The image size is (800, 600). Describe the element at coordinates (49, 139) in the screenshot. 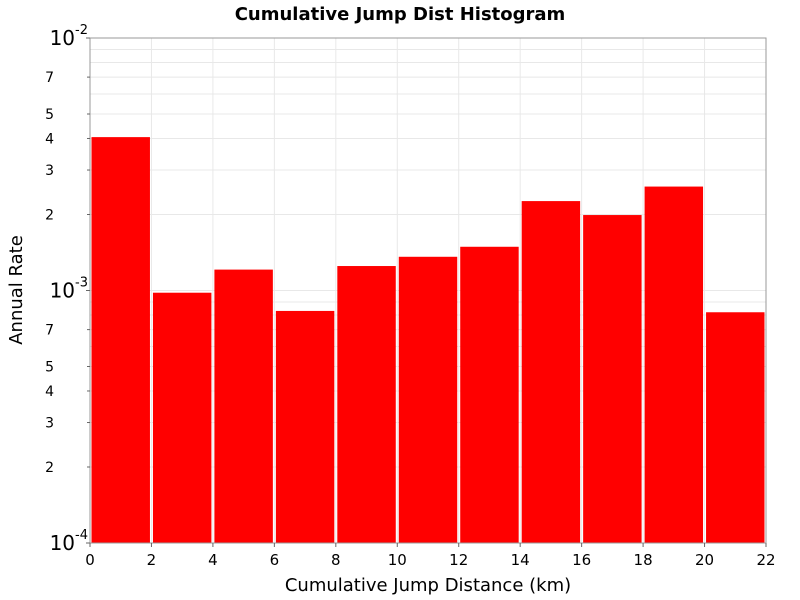

I see `y-minor-tick-label-7: 4` at that location.